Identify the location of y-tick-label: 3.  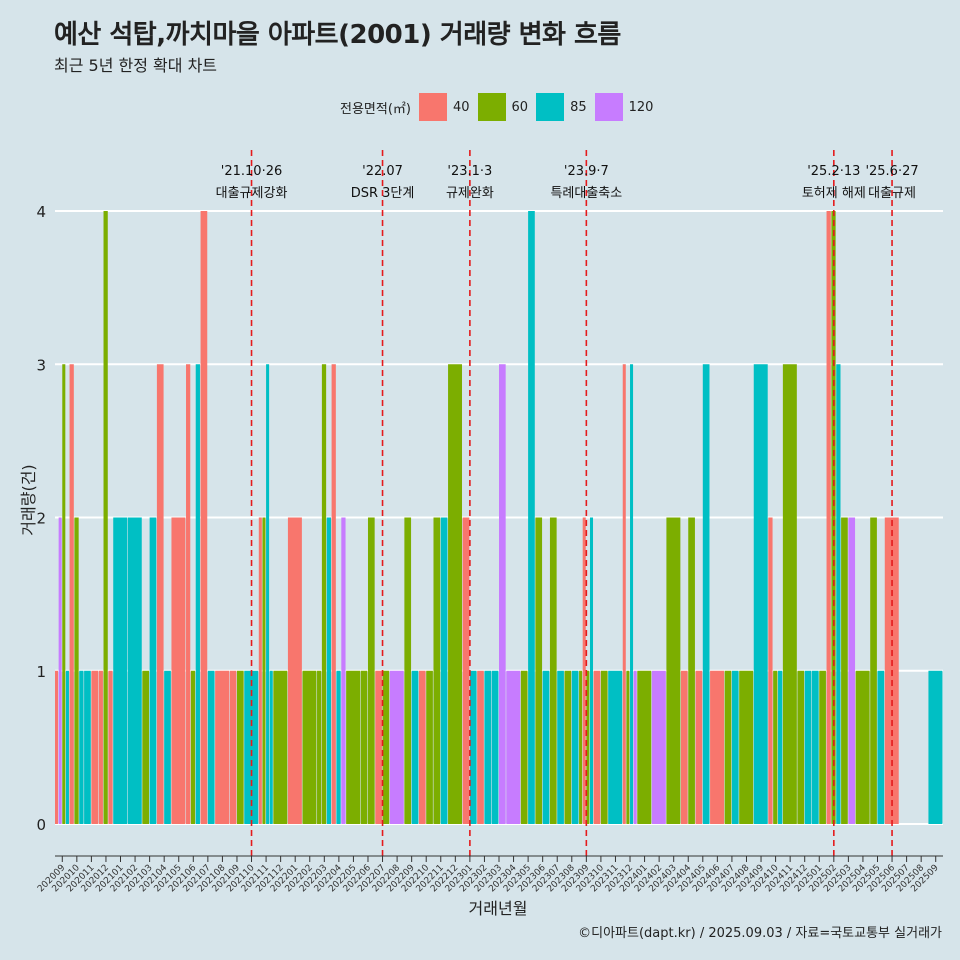
(41, 365).